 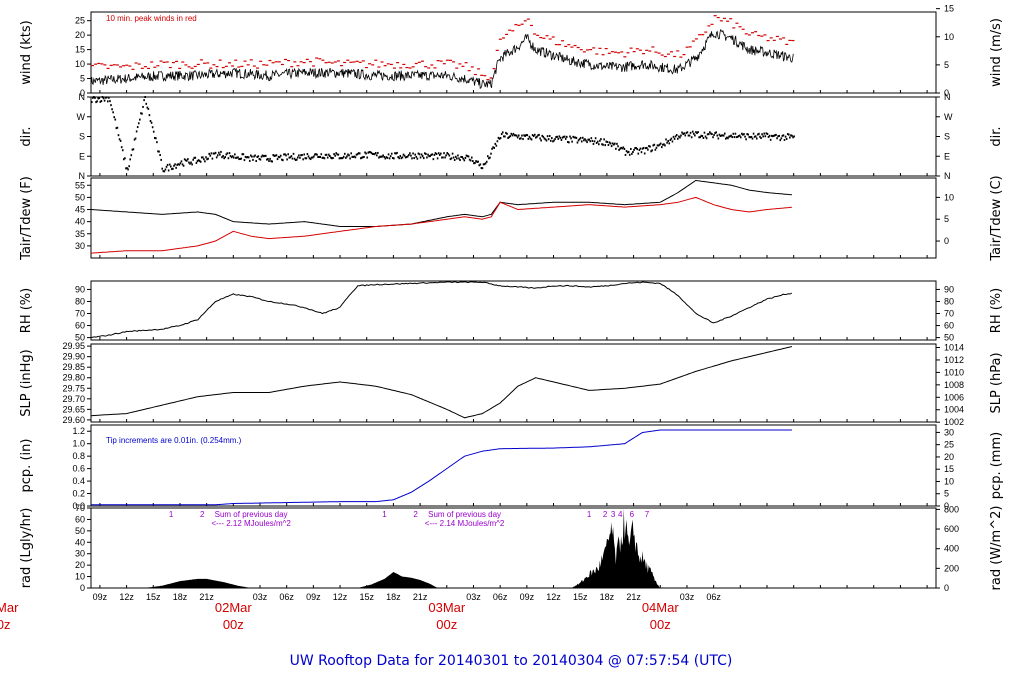 What do you see at coordinates (513, 136) in the screenshot?
I see `panel-frame-dir` at bounding box center [513, 136].